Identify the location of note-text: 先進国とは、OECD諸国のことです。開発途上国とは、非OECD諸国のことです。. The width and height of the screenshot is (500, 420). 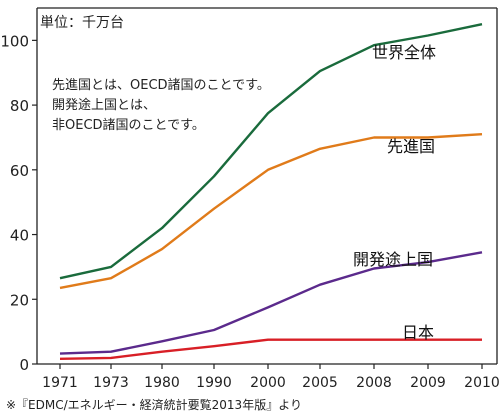
(161, 105).